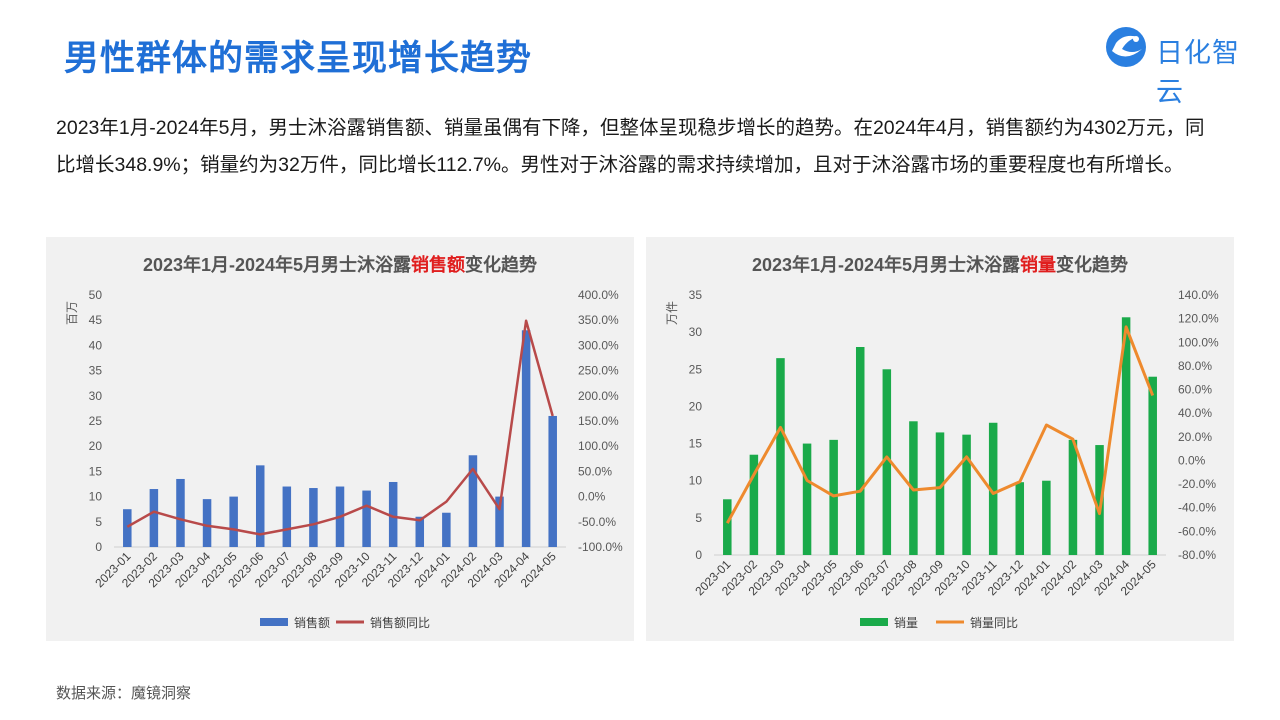 The width and height of the screenshot is (1280, 720). What do you see at coordinates (598, 345) in the screenshot?
I see `y2-tick-label: 300.0%` at bounding box center [598, 345].